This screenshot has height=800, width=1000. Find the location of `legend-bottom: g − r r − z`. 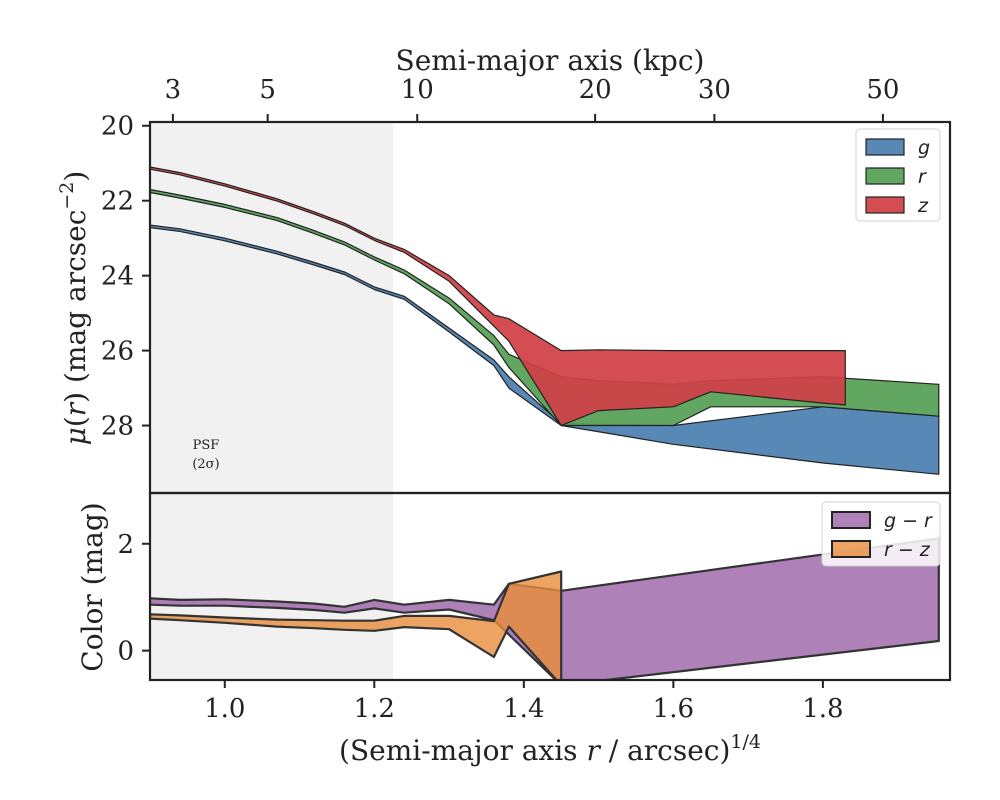

legend-bottom: g − r r − z is located at coordinates (881, 534).